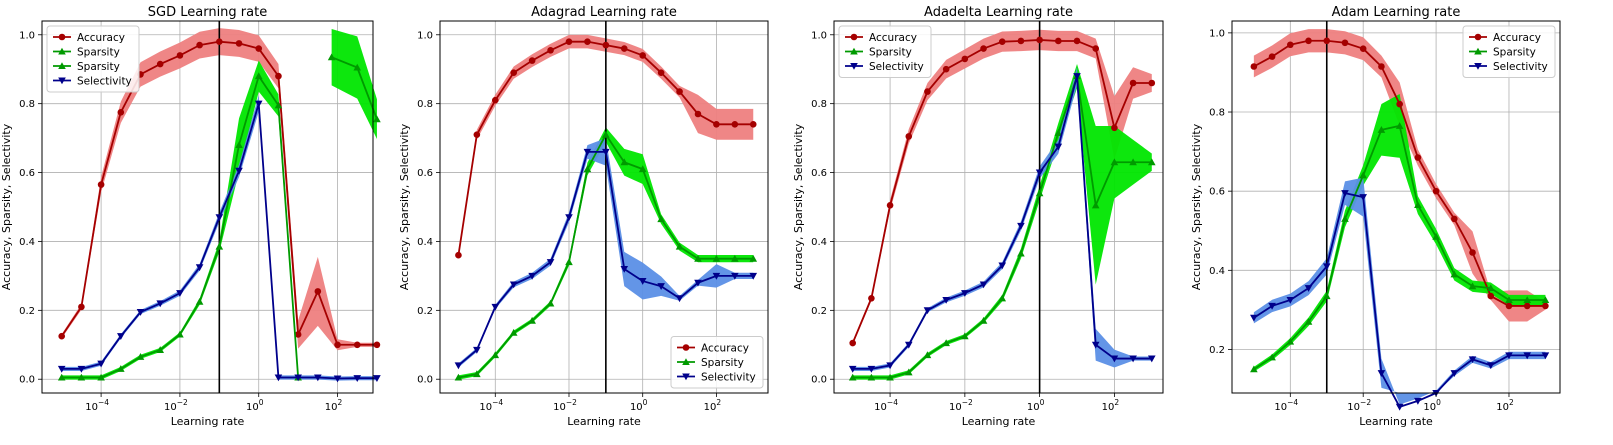  I want to click on band-accuracy, so click(1399, 175).